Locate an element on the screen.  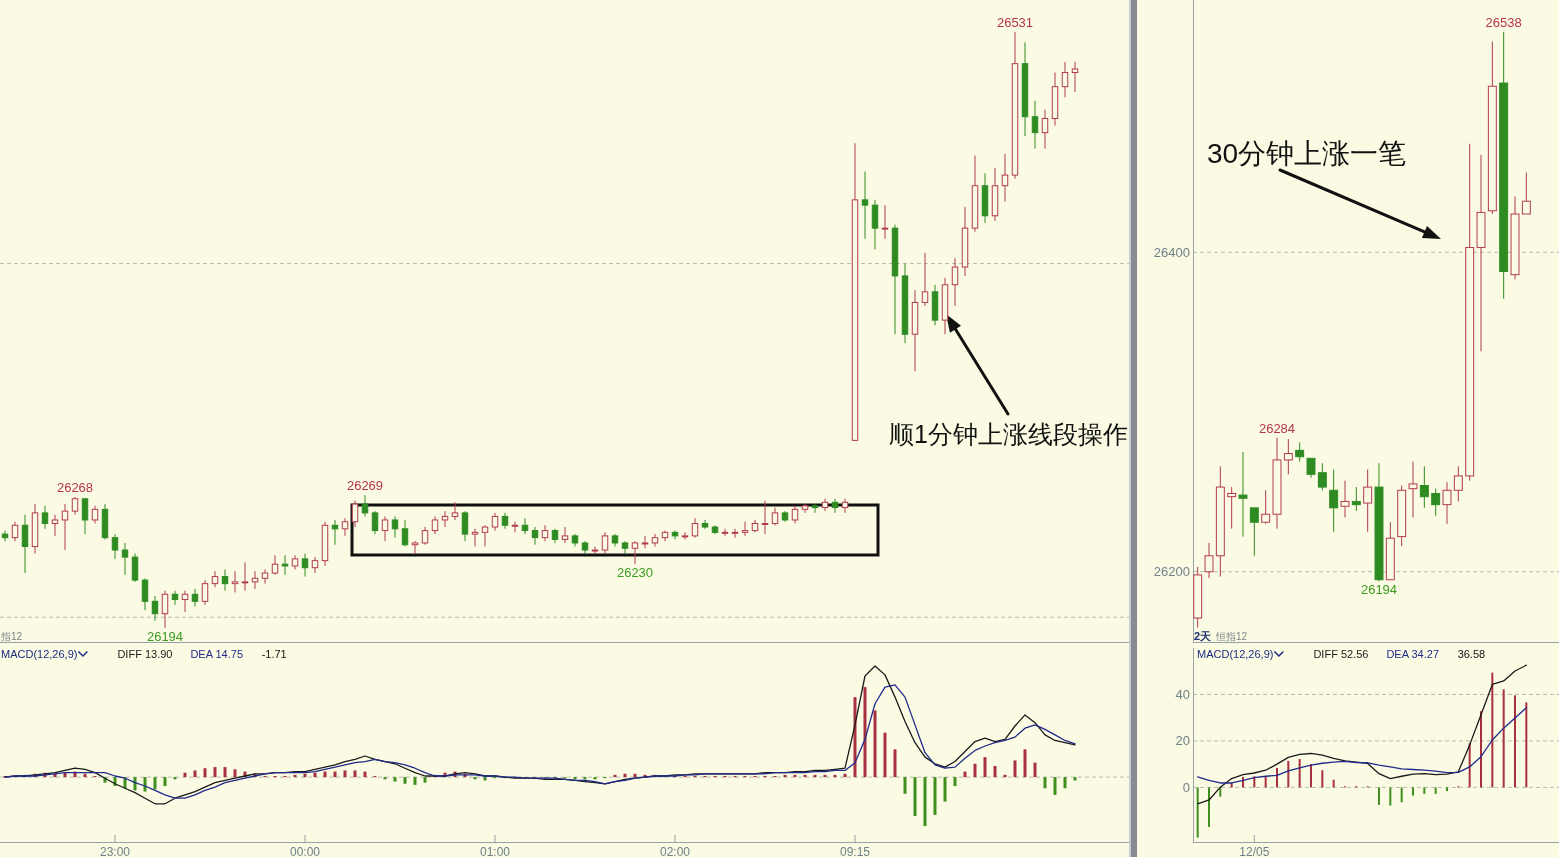
text: DEA 14.75 is located at coordinates (217, 654).